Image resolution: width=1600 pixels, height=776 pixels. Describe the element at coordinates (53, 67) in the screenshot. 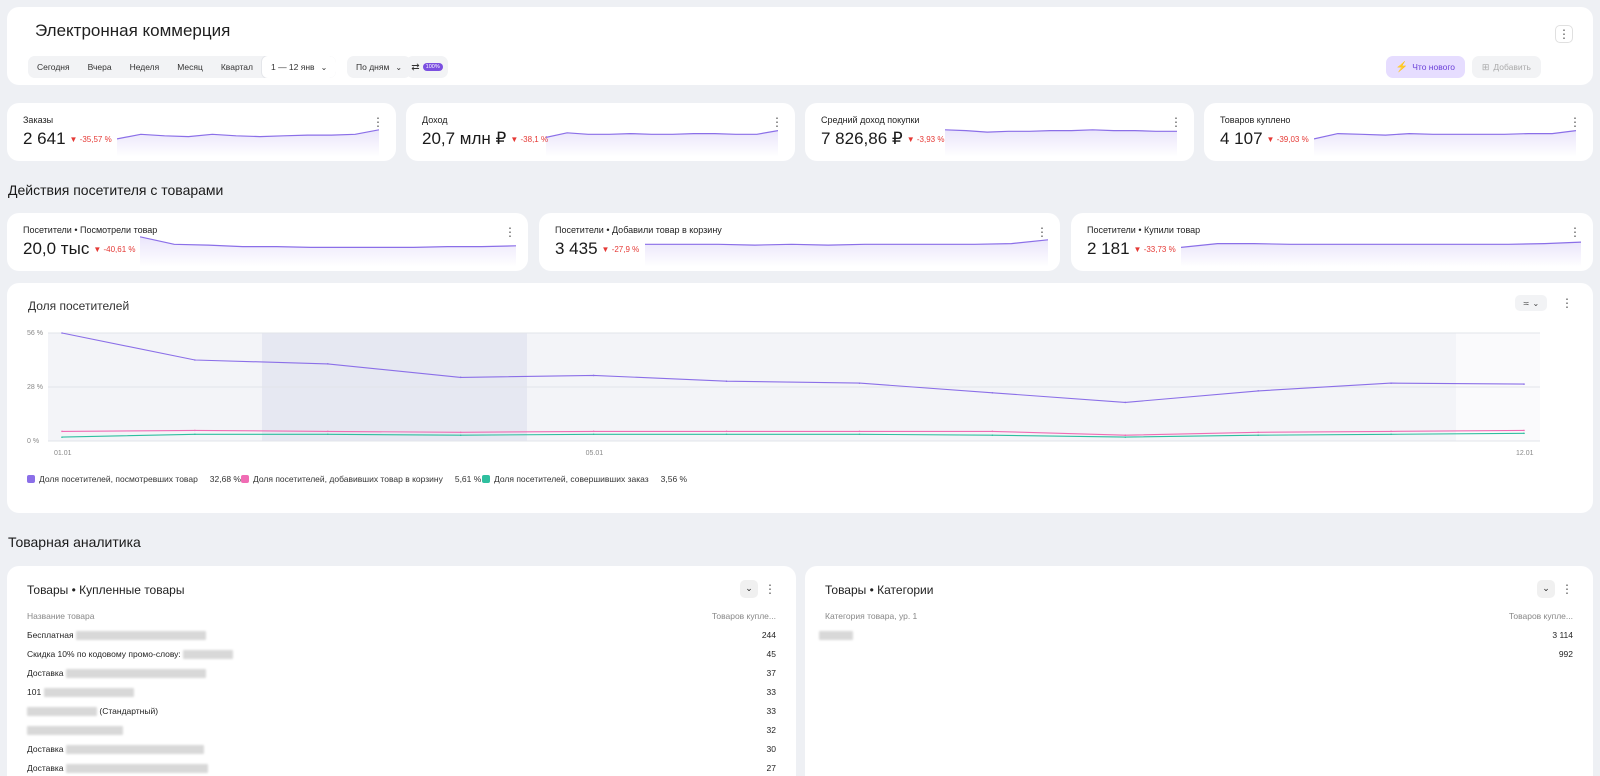

I see `period-today: Сегодня` at that location.